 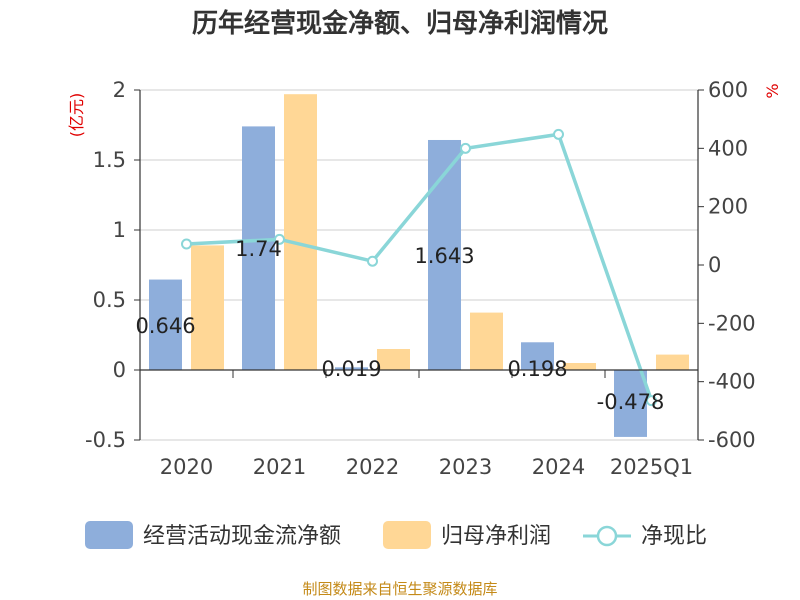 What do you see at coordinates (732, 382) in the screenshot?
I see `right-tick-label: -400` at bounding box center [732, 382].